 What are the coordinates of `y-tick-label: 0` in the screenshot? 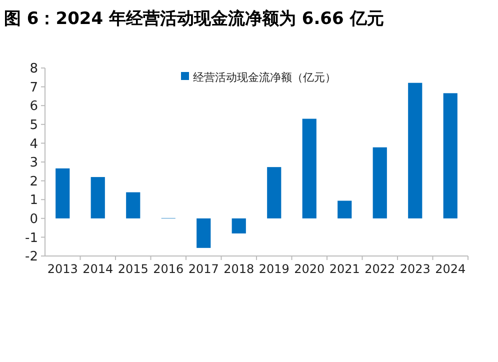 It's located at (34, 219).